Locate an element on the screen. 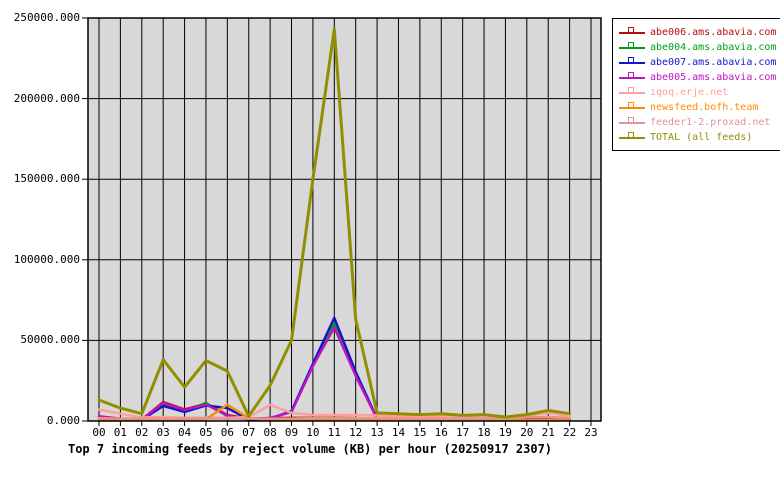 Image resolution: width=780 pixels, height=480 pixels. y-tick-label: 100000.000 is located at coordinates (46, 259).